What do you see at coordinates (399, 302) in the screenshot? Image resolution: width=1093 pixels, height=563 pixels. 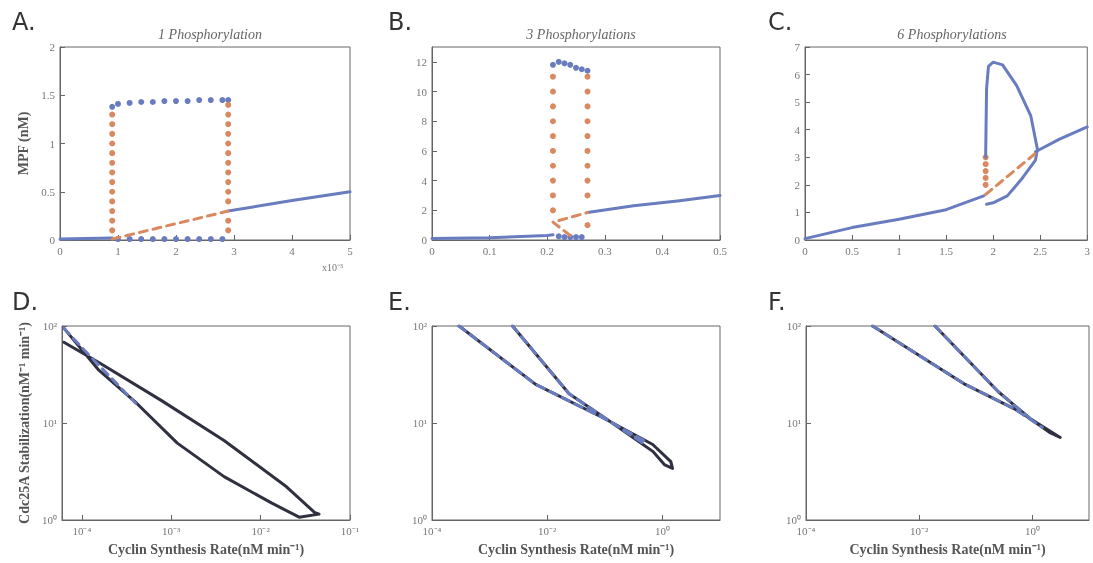 I see `text: E.` at bounding box center [399, 302].